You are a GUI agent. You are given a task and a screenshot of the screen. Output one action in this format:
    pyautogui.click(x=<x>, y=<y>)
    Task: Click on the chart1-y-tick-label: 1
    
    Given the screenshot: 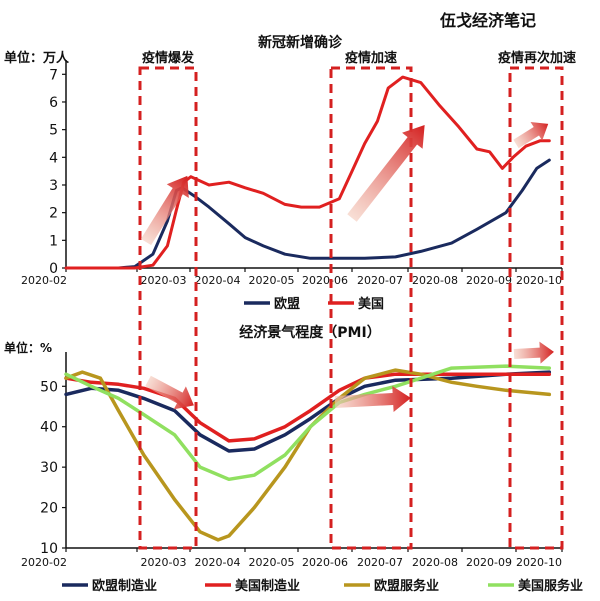 What is the action you would take?
    pyautogui.click(x=53, y=241)
    